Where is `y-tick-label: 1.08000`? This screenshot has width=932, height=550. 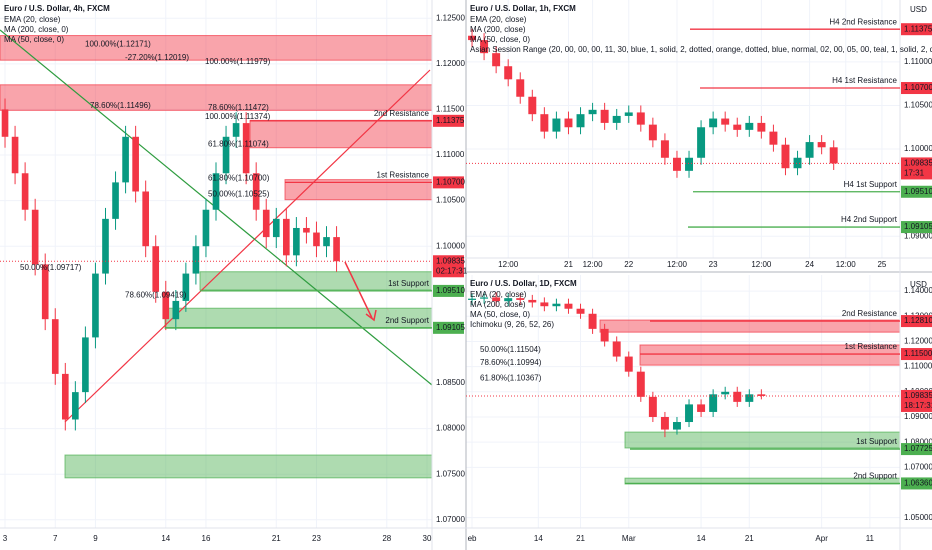
y-tick-label: 1.08000 is located at coordinates (918, 441).